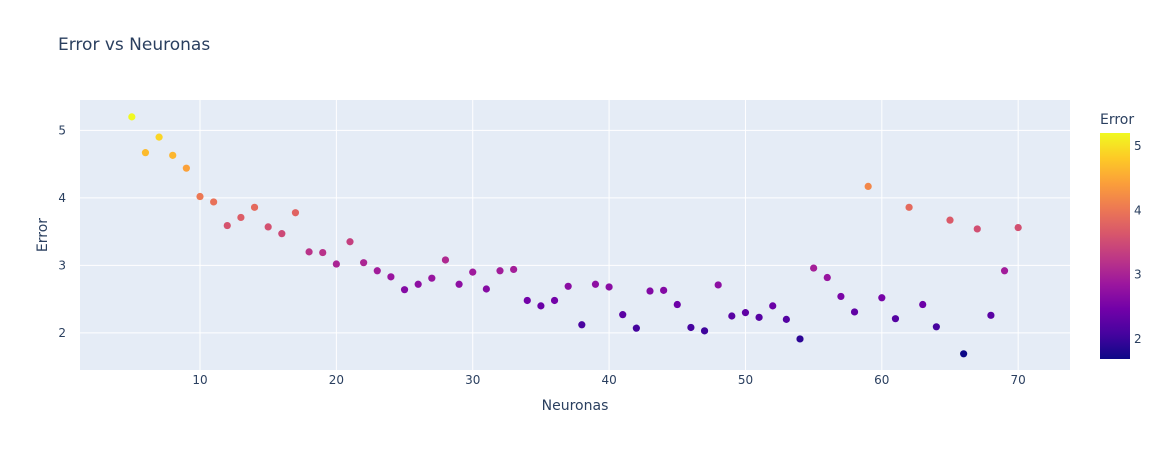 This screenshot has height=450, width=1160. Describe the element at coordinates (62, 333) in the screenshot. I see `y-tick-label: 2` at that location.